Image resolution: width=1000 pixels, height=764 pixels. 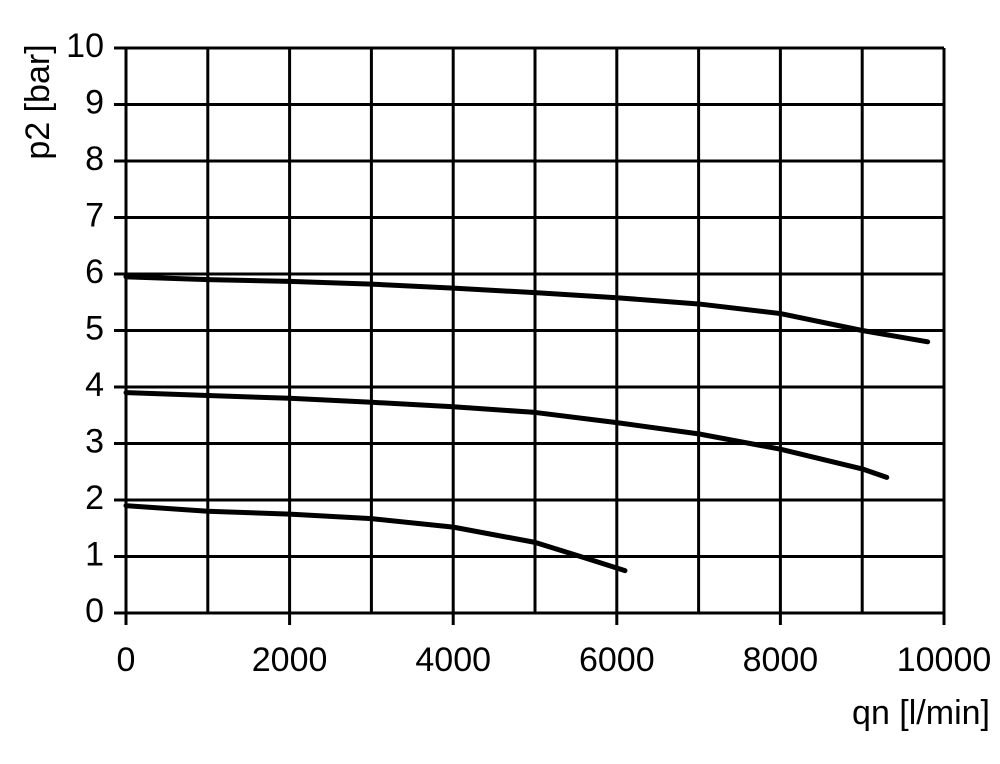 What do you see at coordinates (94, 611) in the screenshot?
I see `y-tick-label: 0` at bounding box center [94, 611].